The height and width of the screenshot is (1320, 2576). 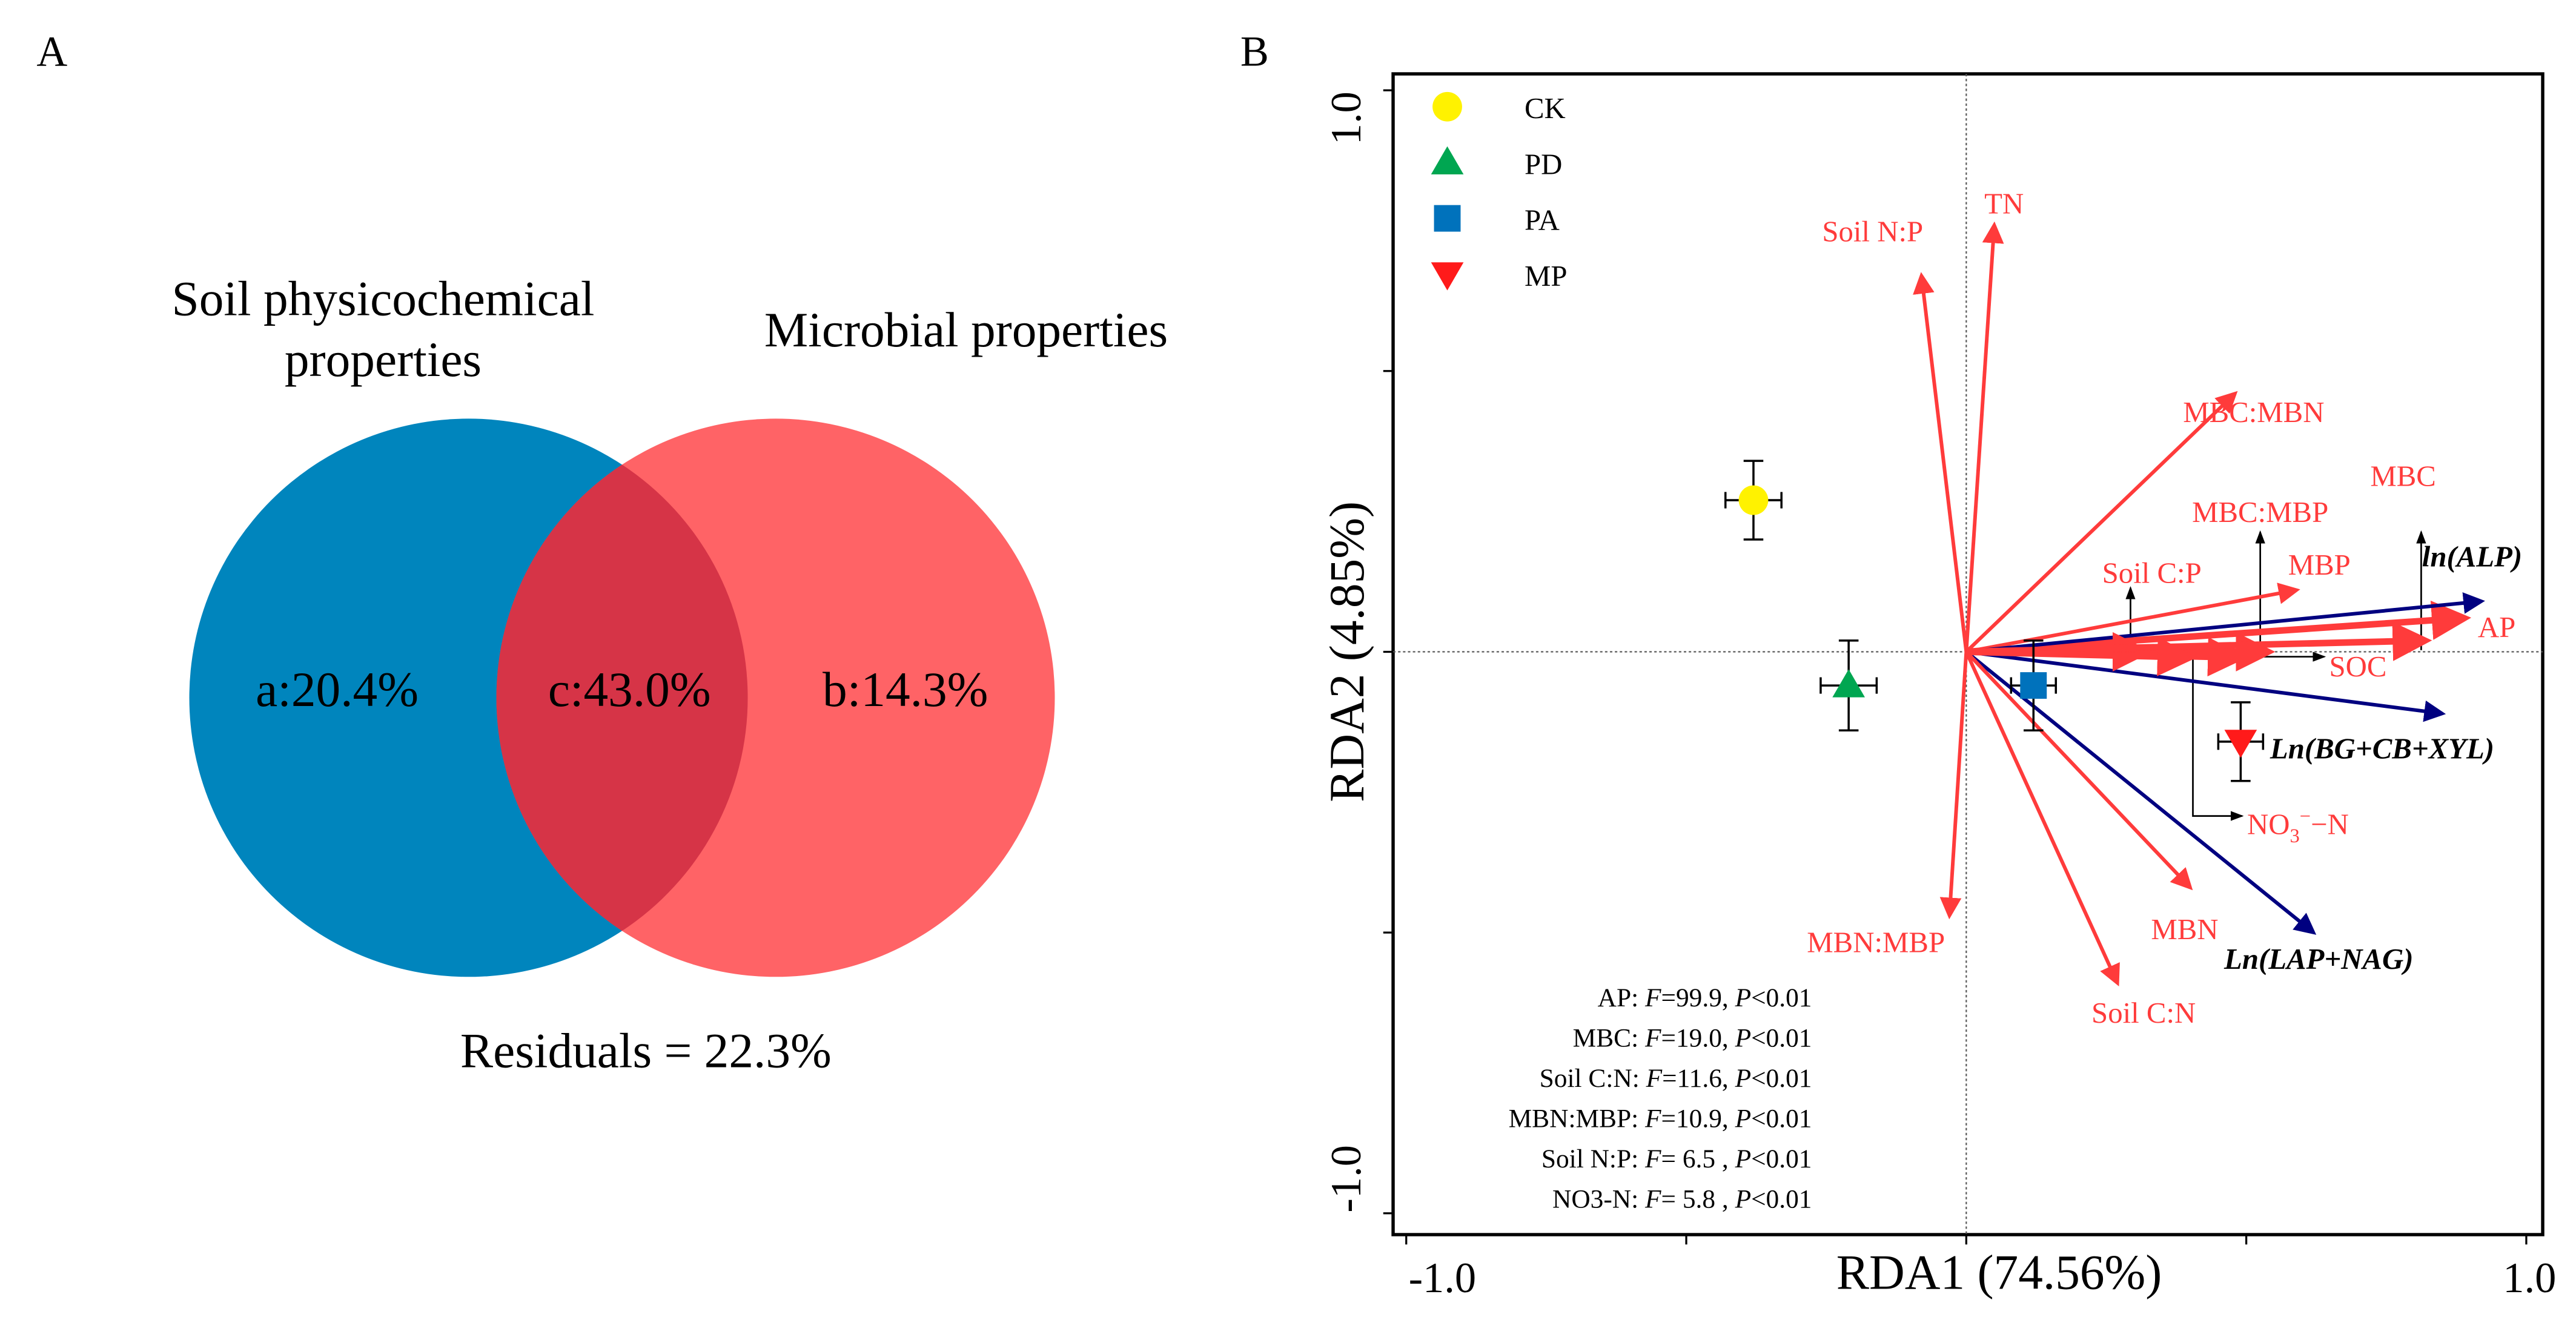 What do you see at coordinates (1447, 219) in the screenshot?
I see `legend-marker-pa` at bounding box center [1447, 219].